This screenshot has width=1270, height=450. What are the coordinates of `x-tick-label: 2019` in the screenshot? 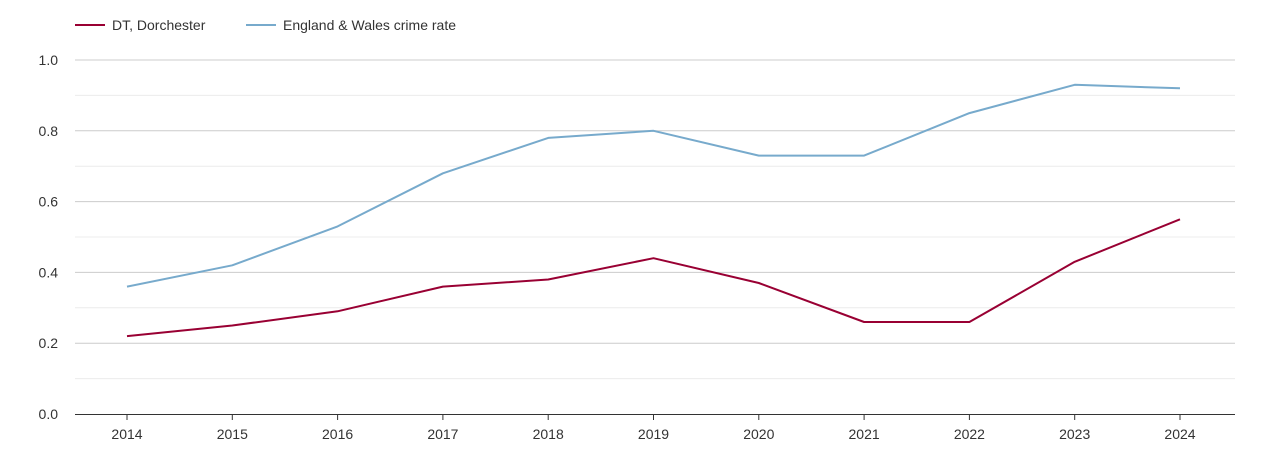 It's located at (653, 434).